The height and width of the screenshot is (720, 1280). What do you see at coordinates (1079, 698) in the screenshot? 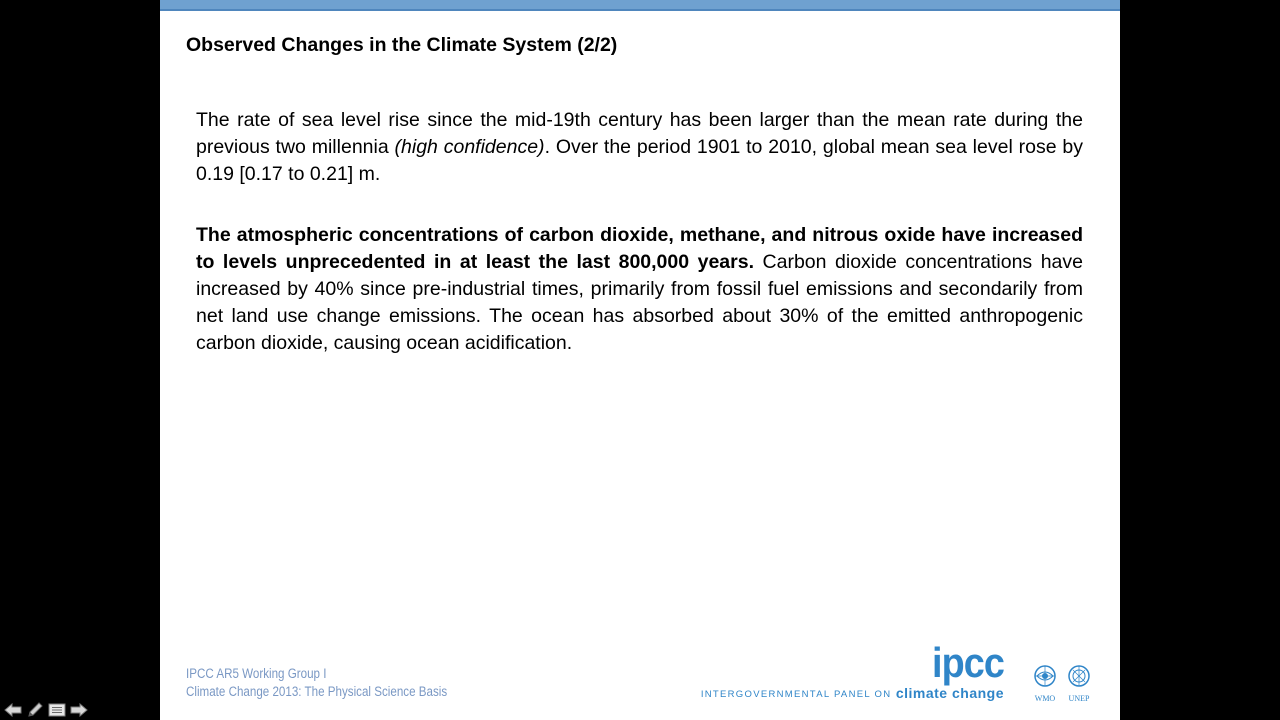
I see `unep-label: UNEP` at bounding box center [1079, 698].